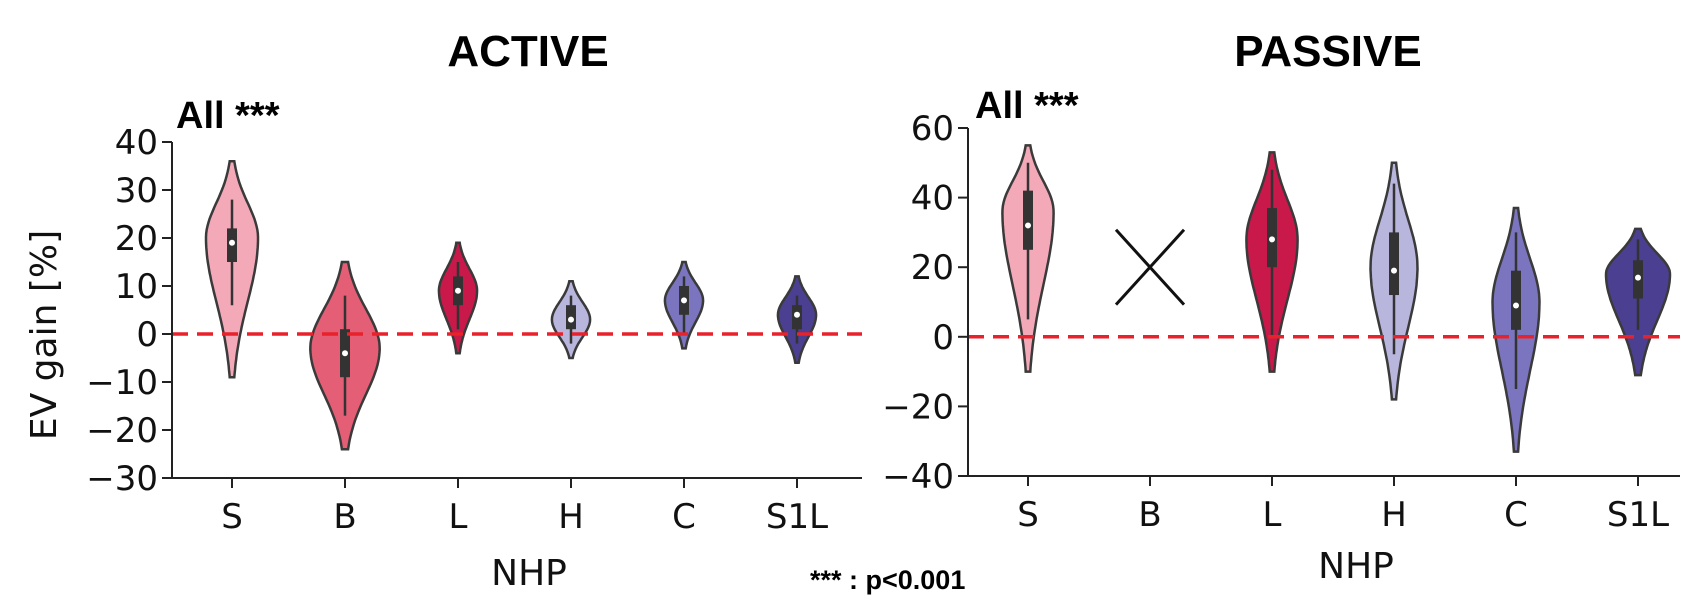  I want to click on y-tick-label: −40, so click(918, 477).